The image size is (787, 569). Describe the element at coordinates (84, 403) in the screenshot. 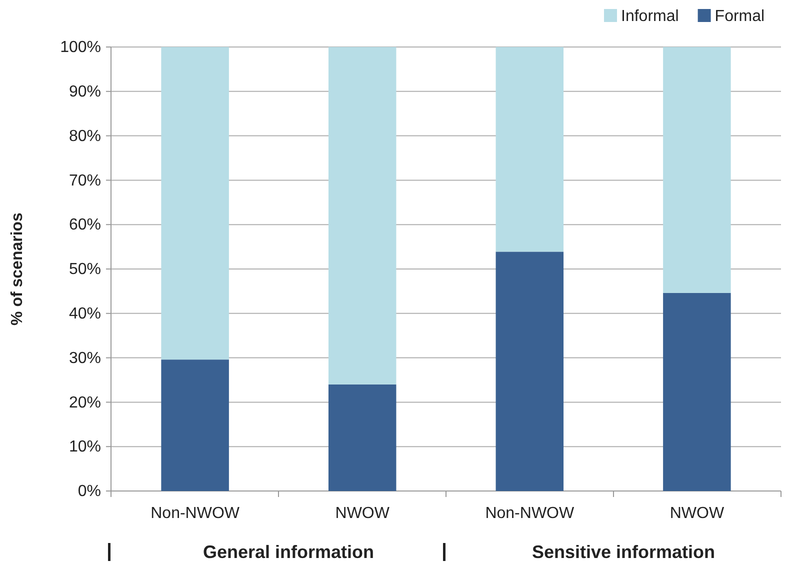

I see `y-tick-label: 20%` at that location.